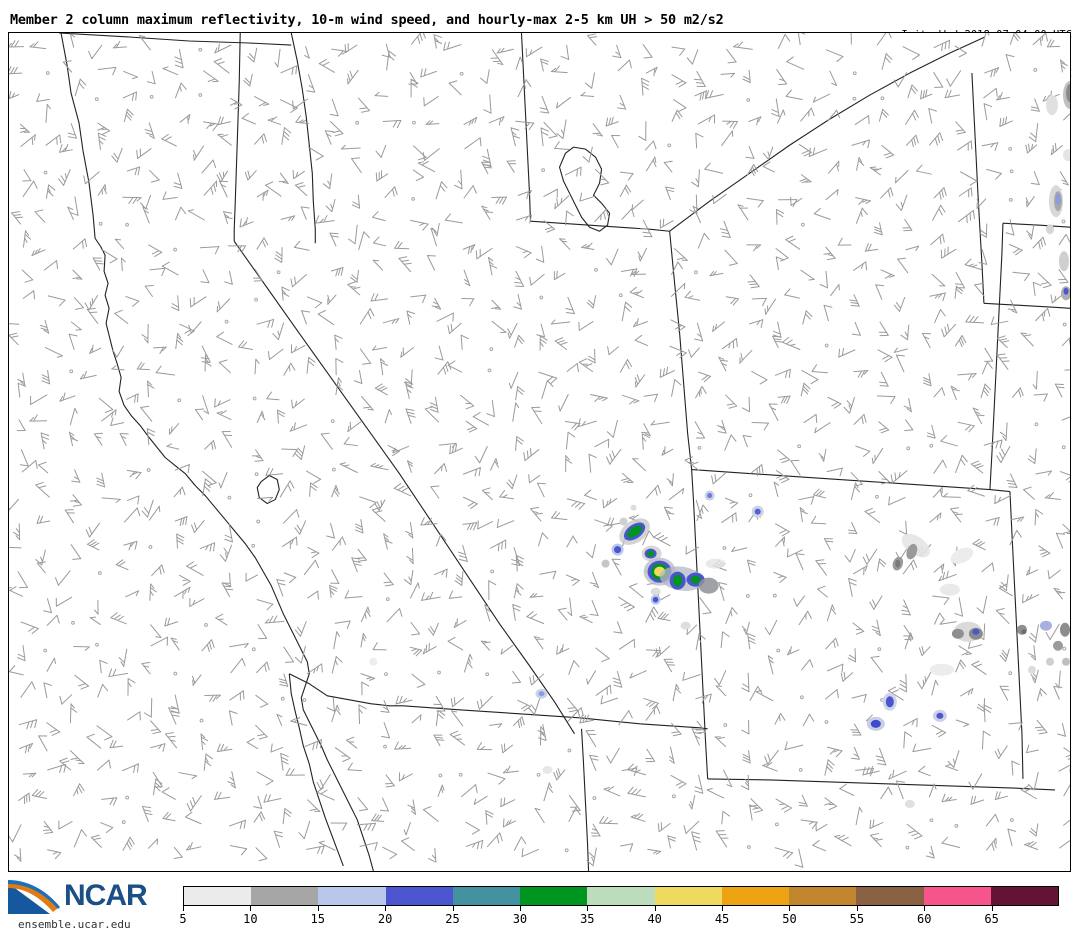 The height and width of the screenshot is (936, 1080). I want to click on reflectivity-colorbar, so click(621, 896).